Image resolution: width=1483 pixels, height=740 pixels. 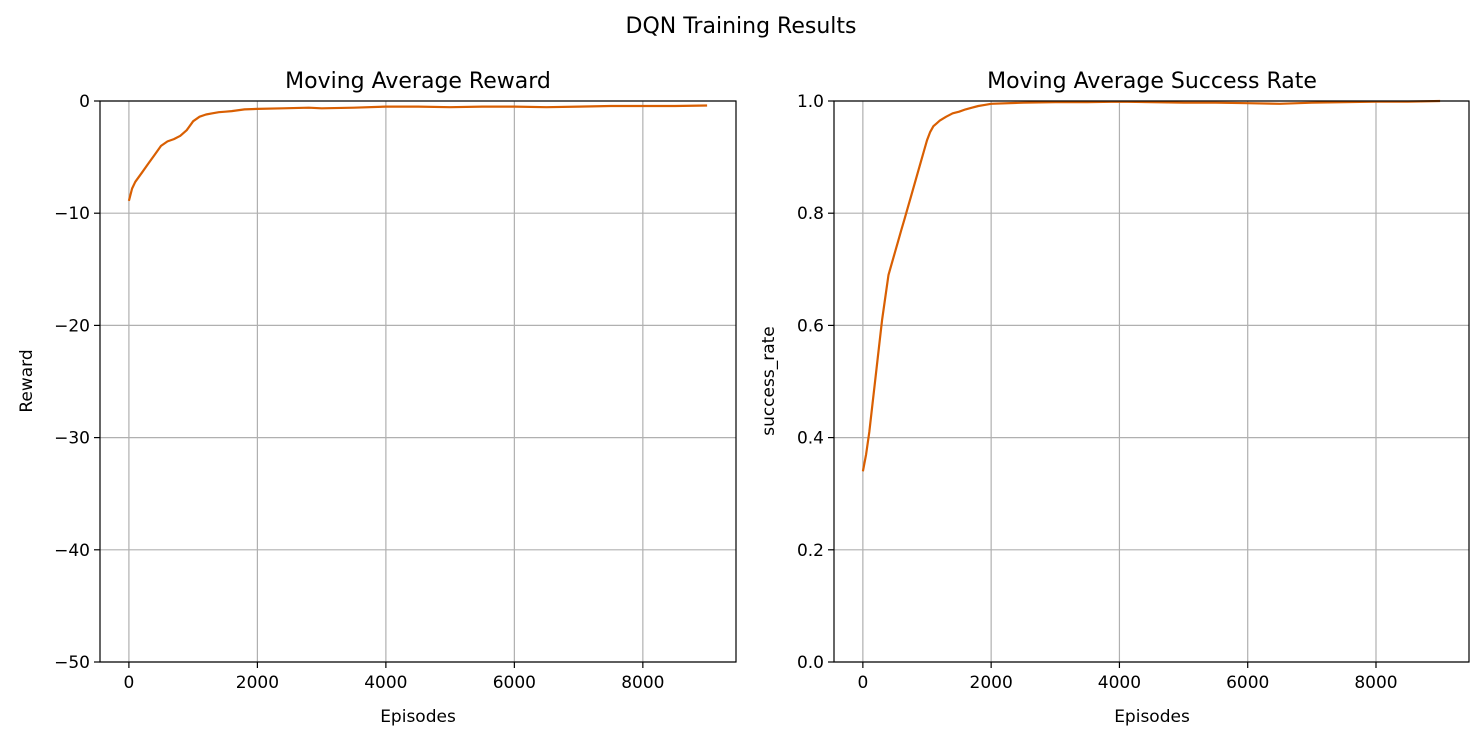 What do you see at coordinates (72, 663) in the screenshot?
I see `reward-y-tick-label: −50` at bounding box center [72, 663].